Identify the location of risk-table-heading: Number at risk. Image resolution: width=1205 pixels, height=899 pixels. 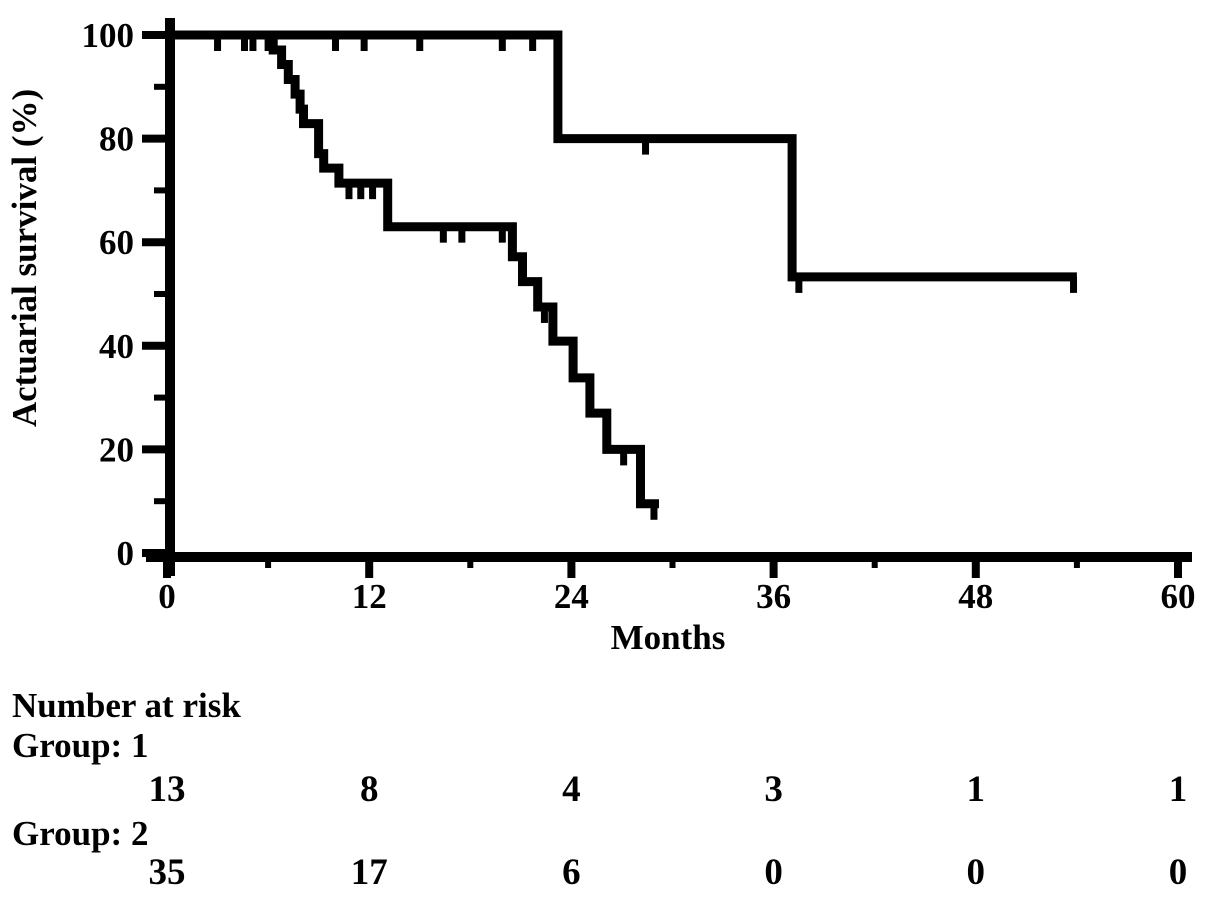
(126, 705).